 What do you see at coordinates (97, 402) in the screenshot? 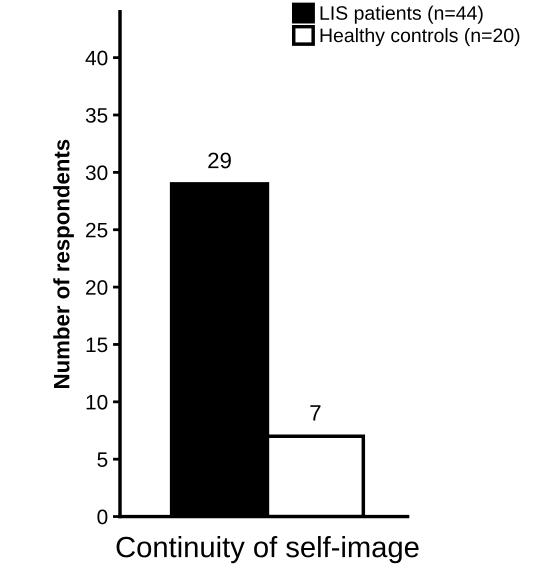
I see `y-tick-label: 10` at bounding box center [97, 402].